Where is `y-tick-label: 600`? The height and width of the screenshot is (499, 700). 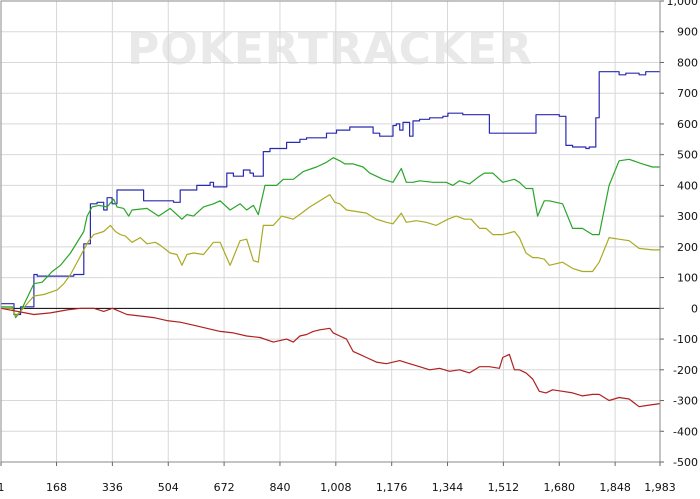 y-tick-label: 600 is located at coordinates (687, 124).